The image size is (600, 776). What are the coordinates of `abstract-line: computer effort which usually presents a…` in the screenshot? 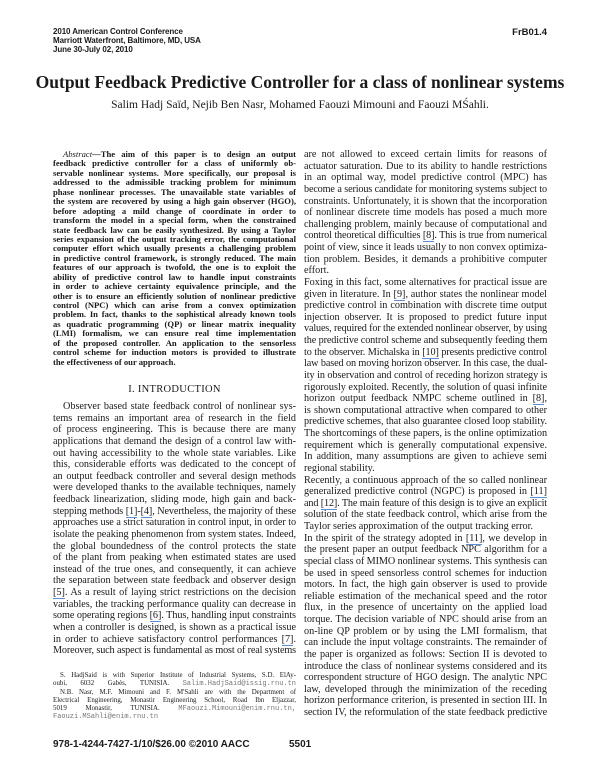 It's located at (174, 248).